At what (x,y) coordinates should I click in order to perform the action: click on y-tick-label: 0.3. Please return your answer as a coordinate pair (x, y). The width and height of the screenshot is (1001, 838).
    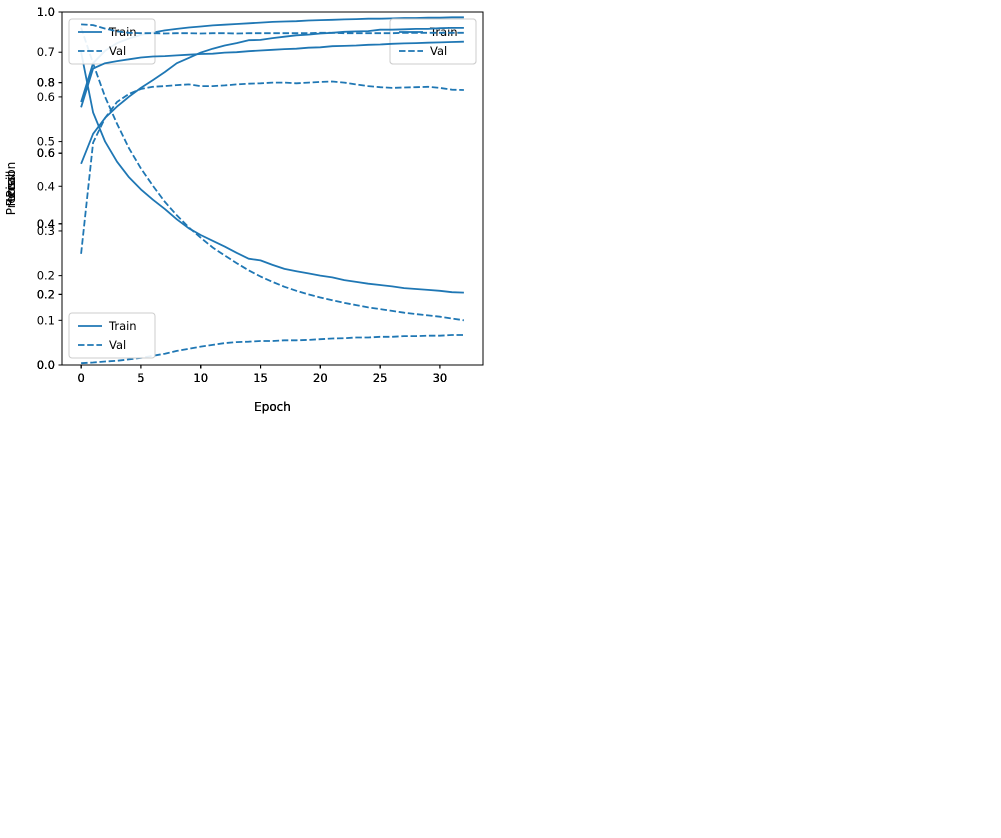
    Looking at the image, I should click on (46, 231).